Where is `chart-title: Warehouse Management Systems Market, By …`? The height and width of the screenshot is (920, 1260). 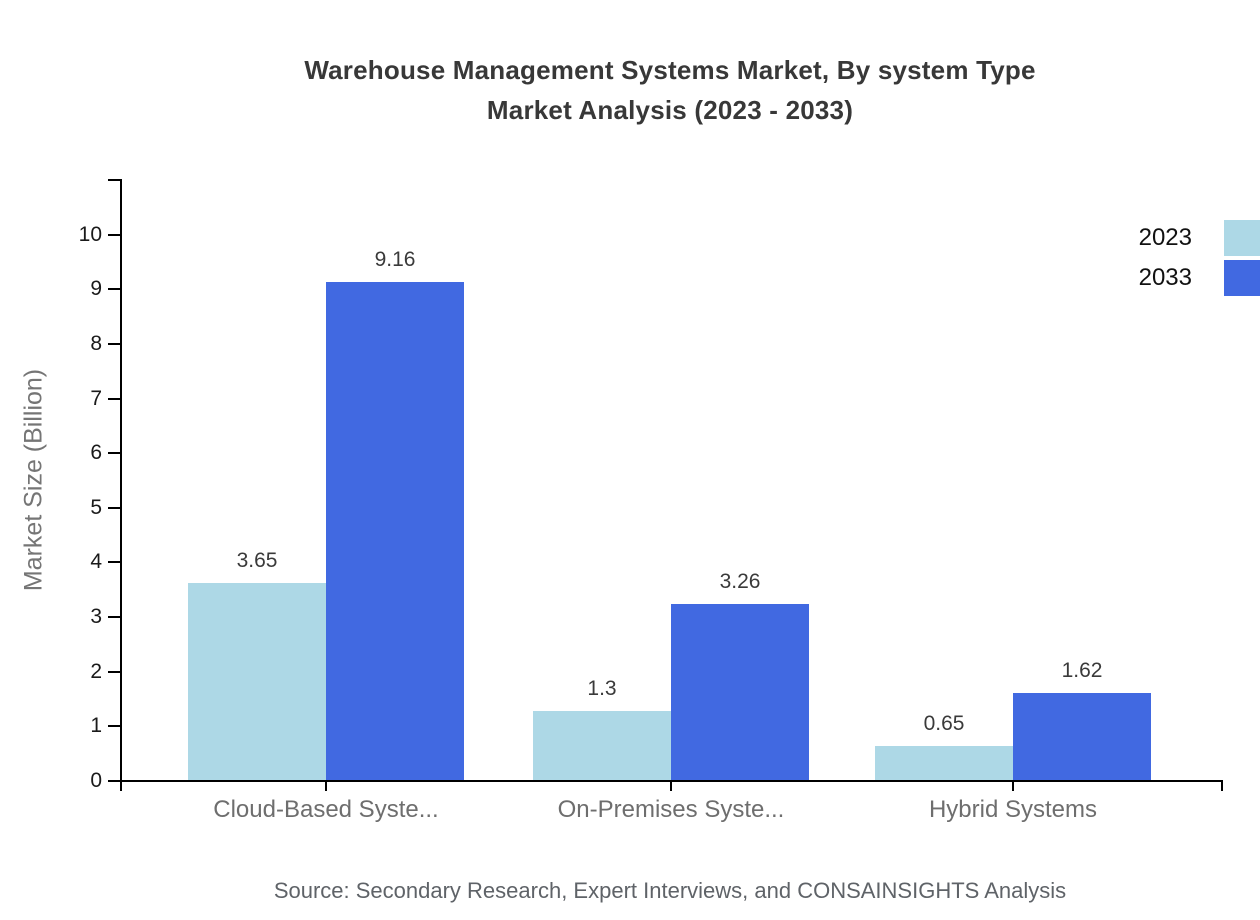
chart-title: Warehouse Management Systems Market, By … is located at coordinates (670, 90).